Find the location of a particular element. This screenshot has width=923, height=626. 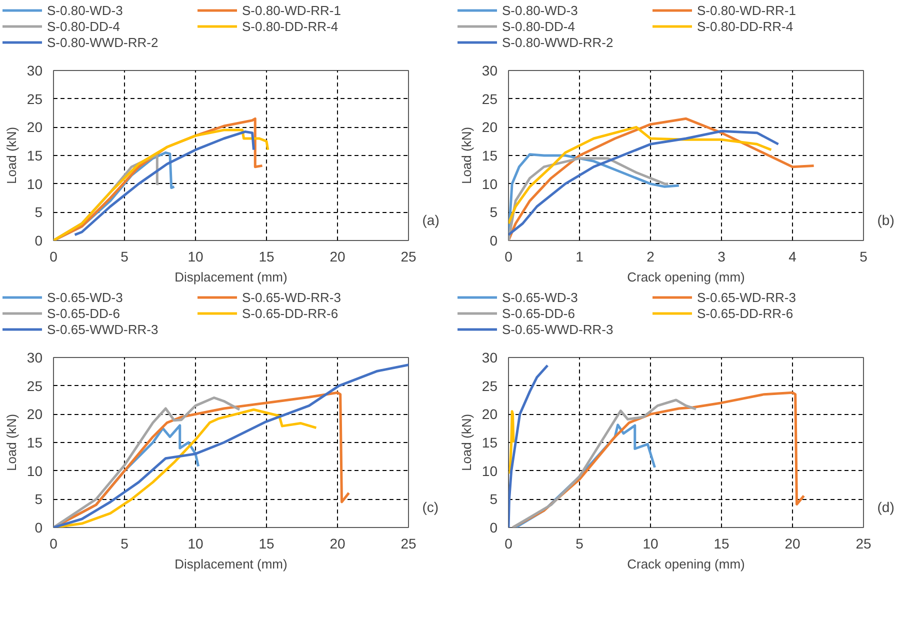

x-tick-label: 3 is located at coordinates (722, 256).